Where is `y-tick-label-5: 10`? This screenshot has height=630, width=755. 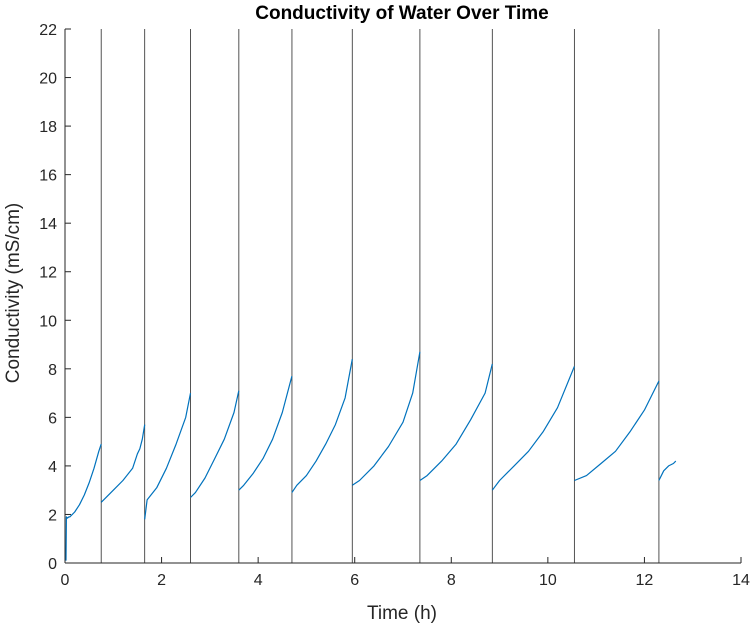 y-tick-label-5: 10 is located at coordinates (48, 321).